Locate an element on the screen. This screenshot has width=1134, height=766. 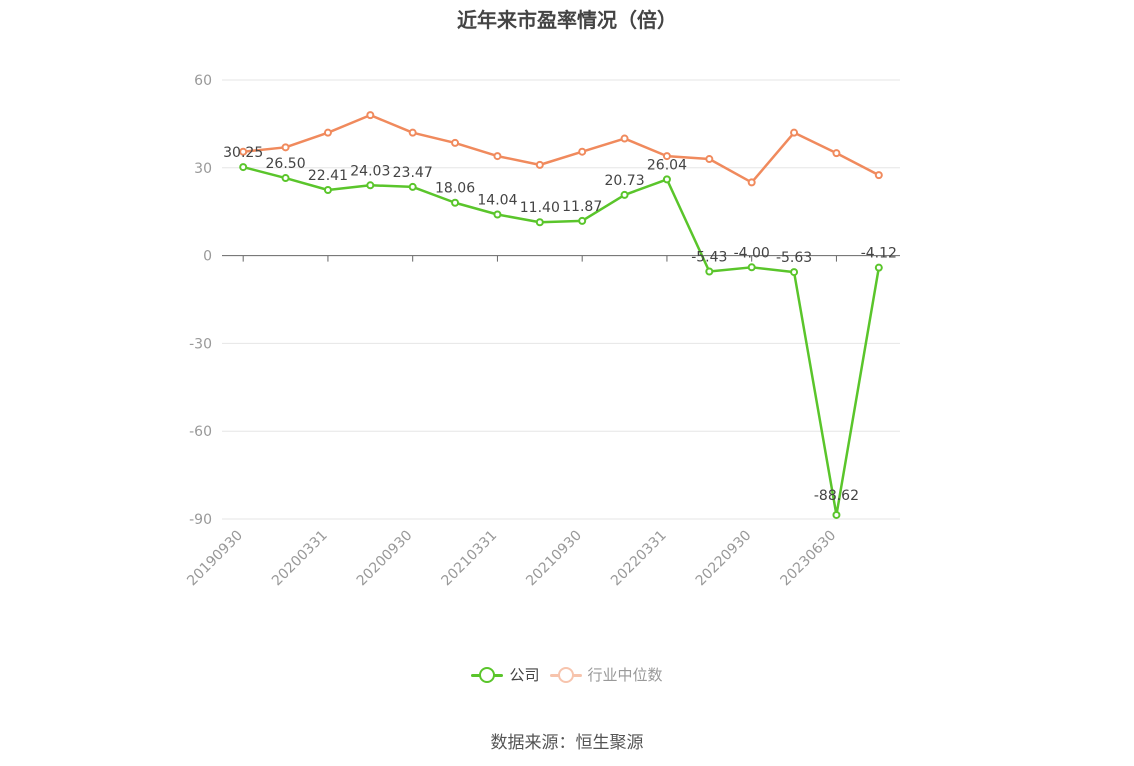
x-tick-label: 20210331 is located at coordinates (470, 559).